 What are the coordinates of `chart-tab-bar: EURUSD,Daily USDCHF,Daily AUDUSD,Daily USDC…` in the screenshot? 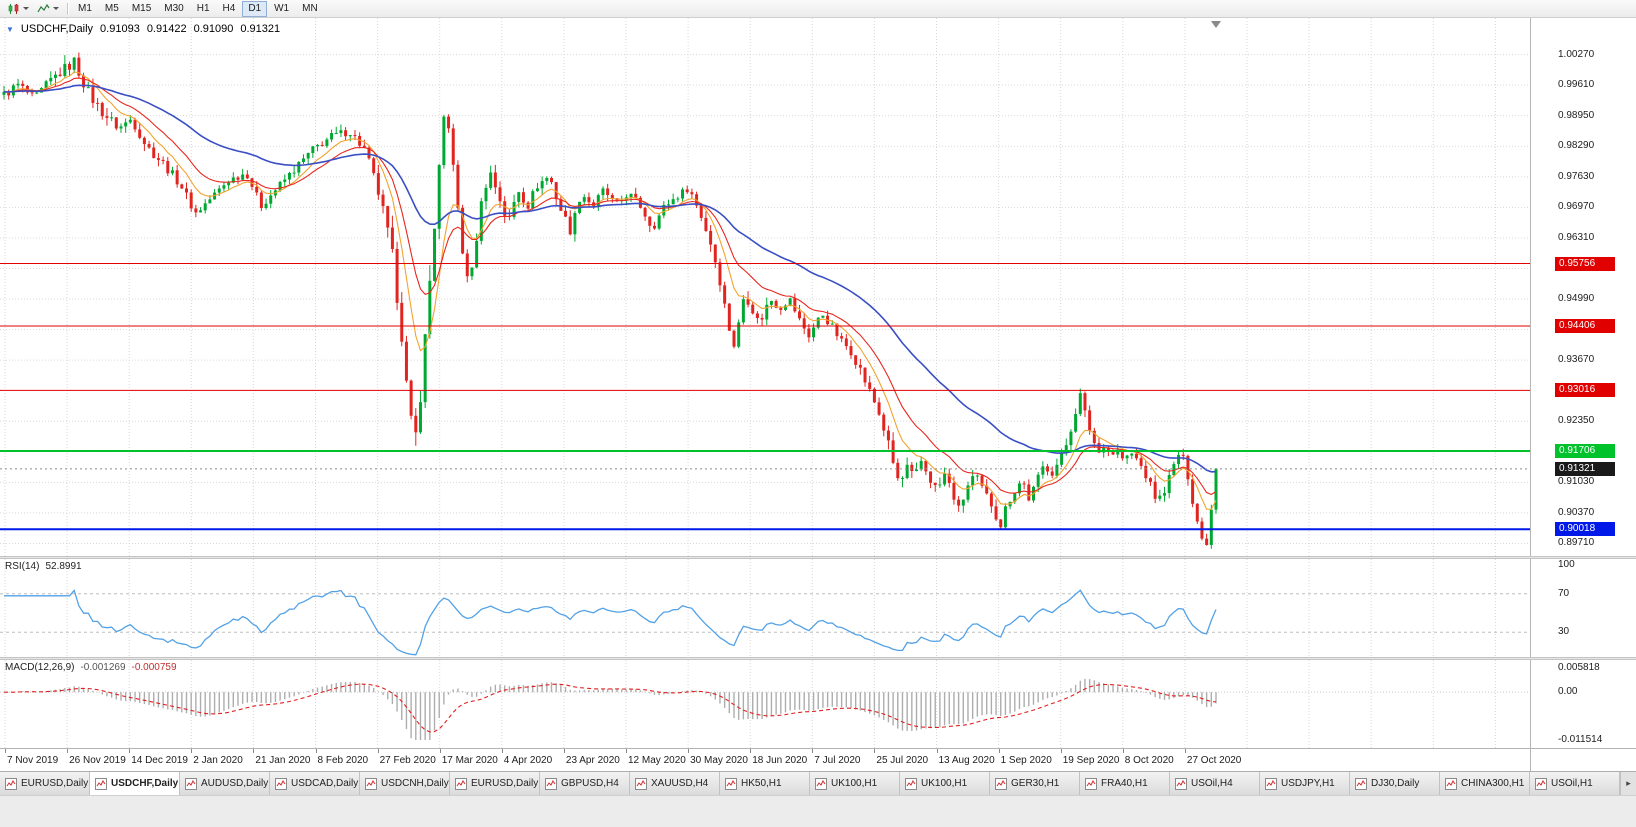 It's located at (818, 783).